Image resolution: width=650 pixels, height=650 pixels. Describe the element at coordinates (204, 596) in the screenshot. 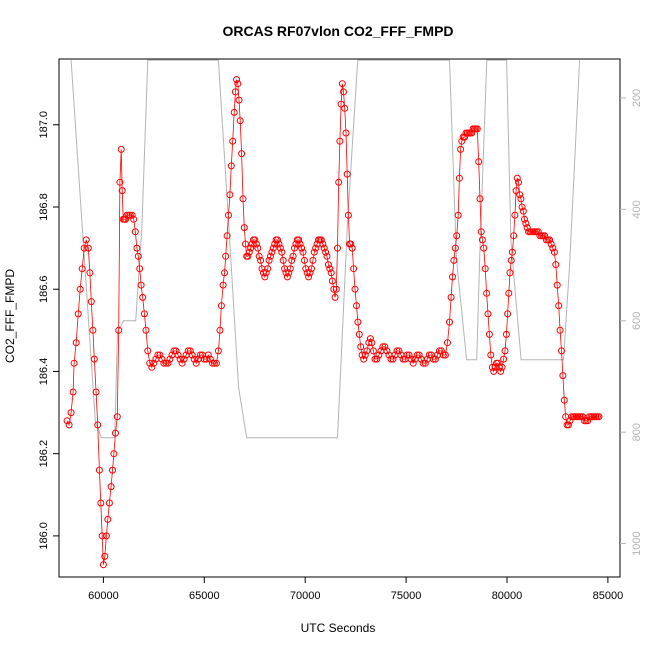

I see `x-tick-label: 65000` at that location.